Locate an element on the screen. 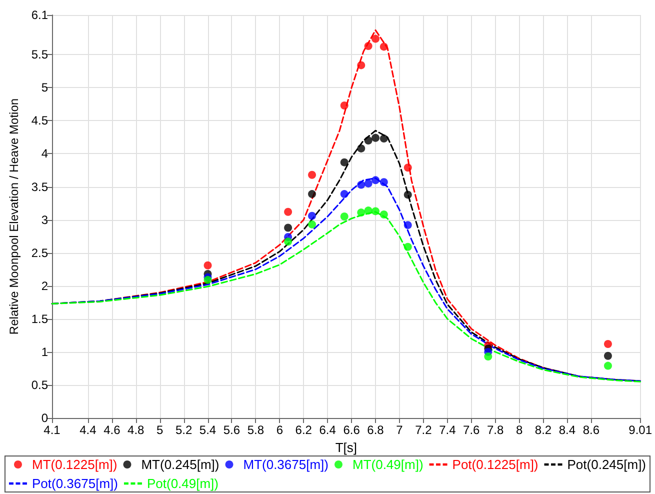  y-axis-title: Relative Moonpool Elevation / Heave Motion is located at coordinates (14, 216).